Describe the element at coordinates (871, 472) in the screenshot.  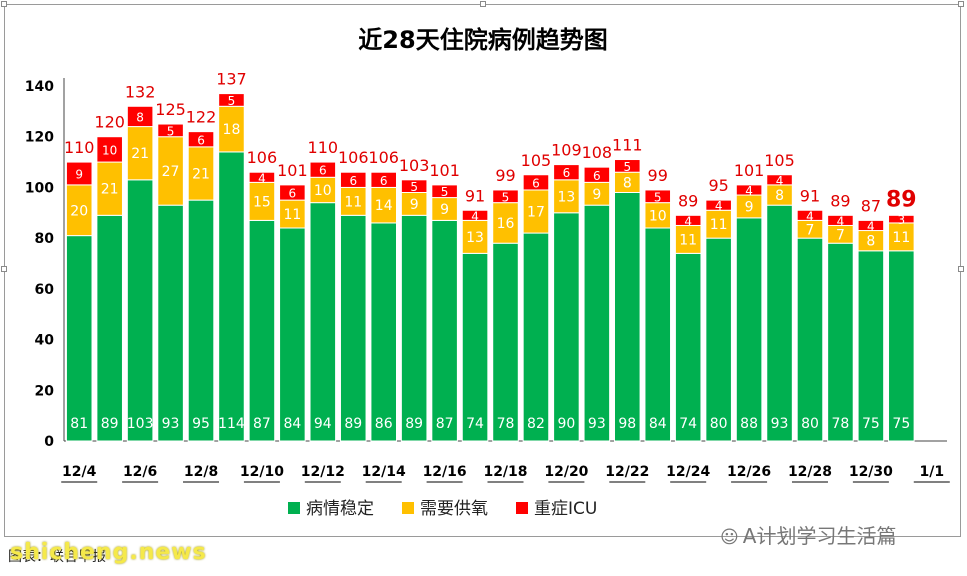
I see `x-tick-label: 12/30` at that location.